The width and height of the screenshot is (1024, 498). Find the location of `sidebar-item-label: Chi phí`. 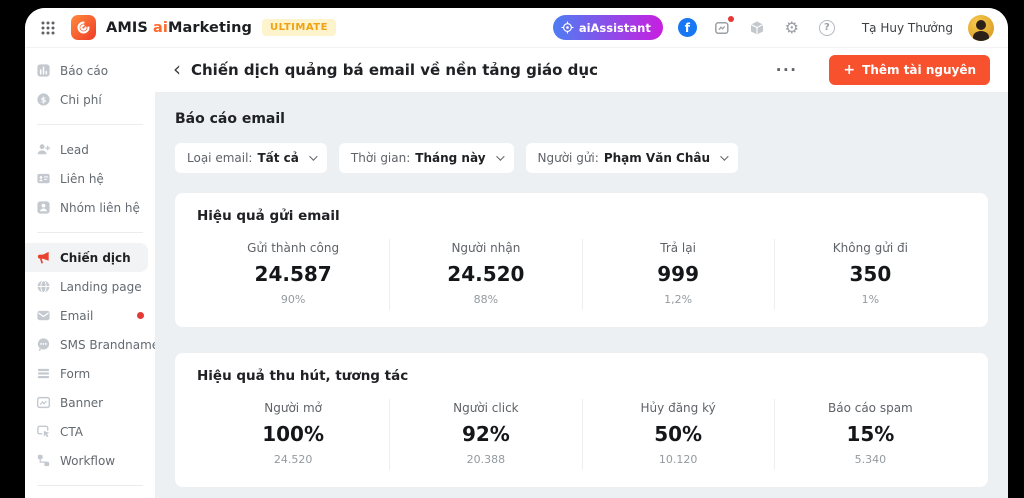

sidebar-item-label: Chi phí is located at coordinates (81, 99).